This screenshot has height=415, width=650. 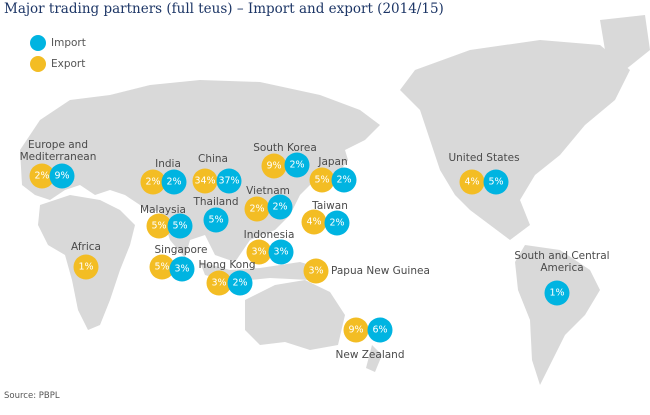 I want to click on partner-label: Thailand, so click(x=216, y=202).